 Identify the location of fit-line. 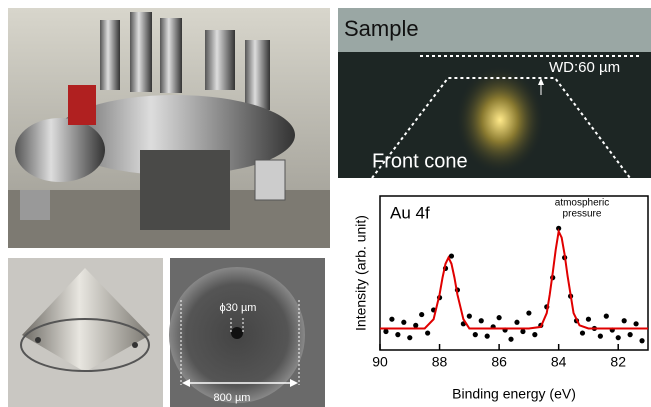
(514, 279).